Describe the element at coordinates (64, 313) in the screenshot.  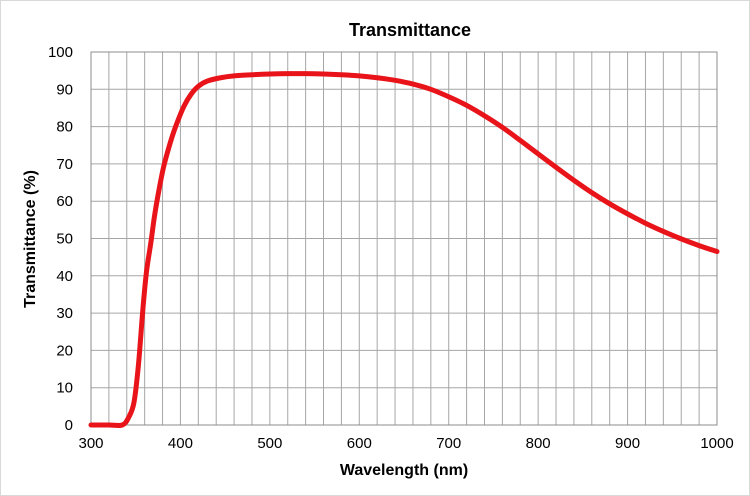
I see `y-tick-label: 30` at that location.